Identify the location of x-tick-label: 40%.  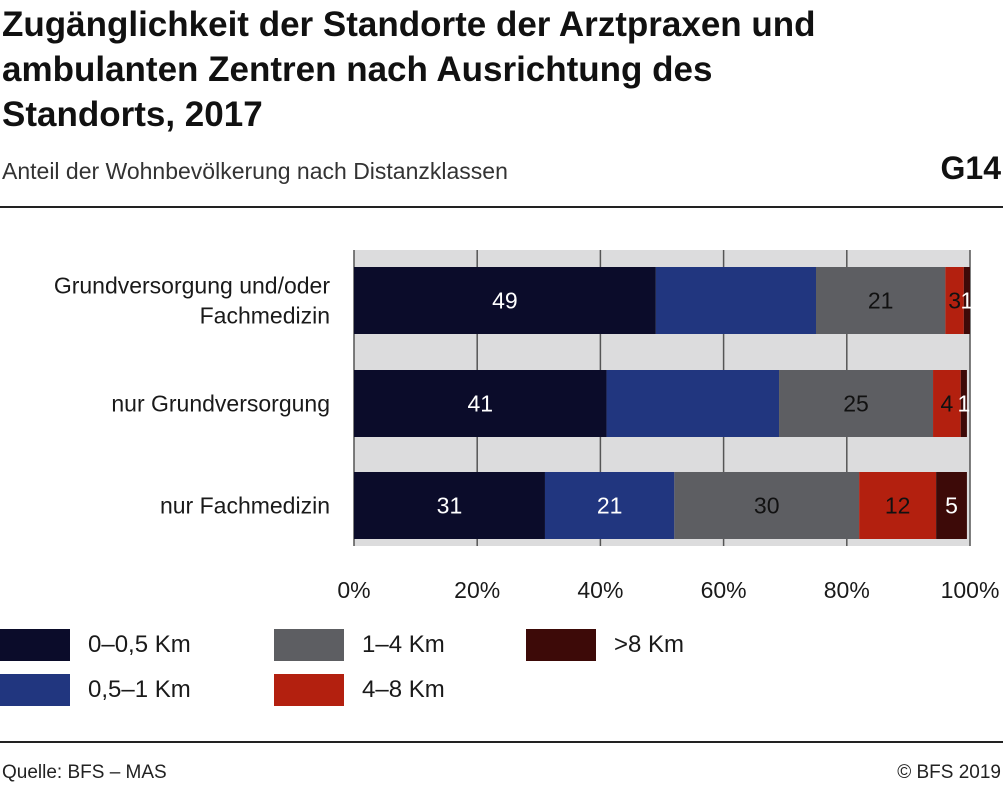
(600, 590).